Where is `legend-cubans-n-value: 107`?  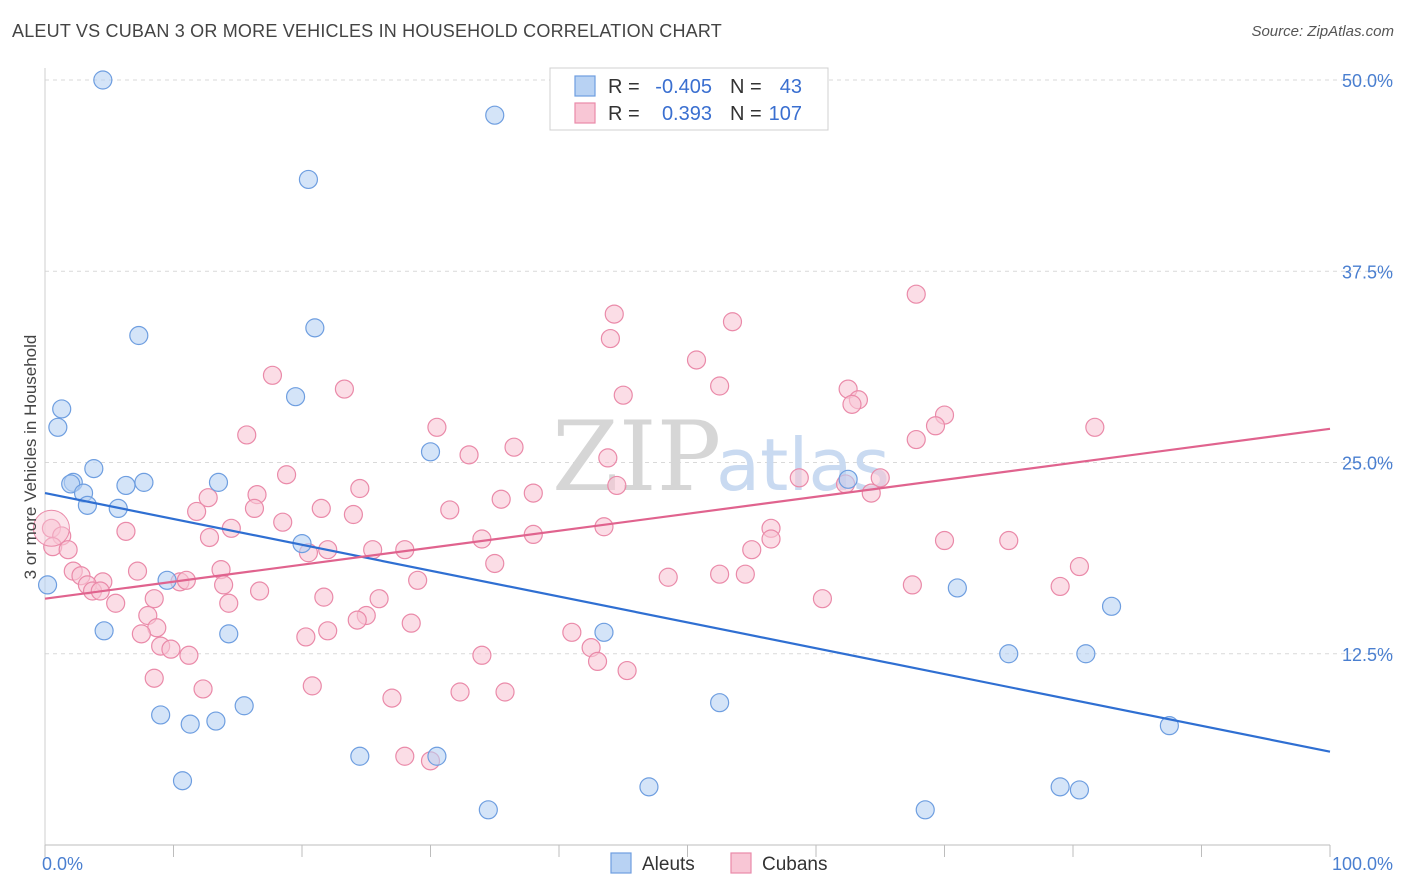
legend-cubans-n-value: 107 is located at coordinates (785, 114).